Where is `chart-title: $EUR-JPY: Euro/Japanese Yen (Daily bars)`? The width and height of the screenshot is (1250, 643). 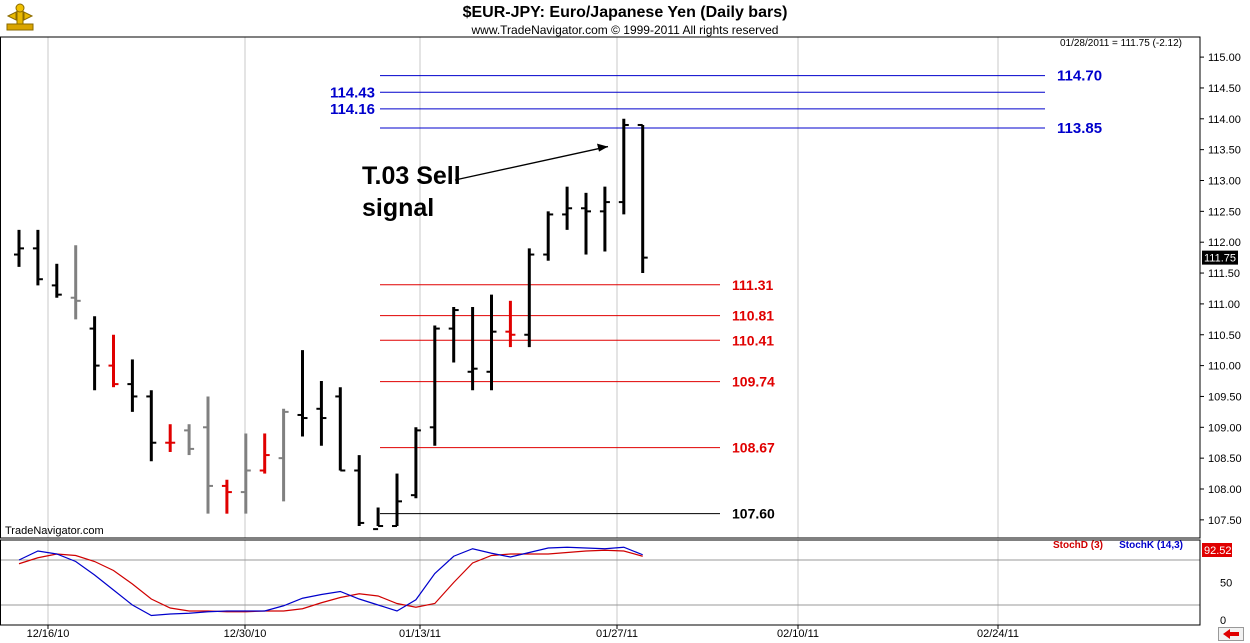 chart-title: $EUR-JPY: Euro/Japanese Yen (Daily bars) is located at coordinates (625, 12).